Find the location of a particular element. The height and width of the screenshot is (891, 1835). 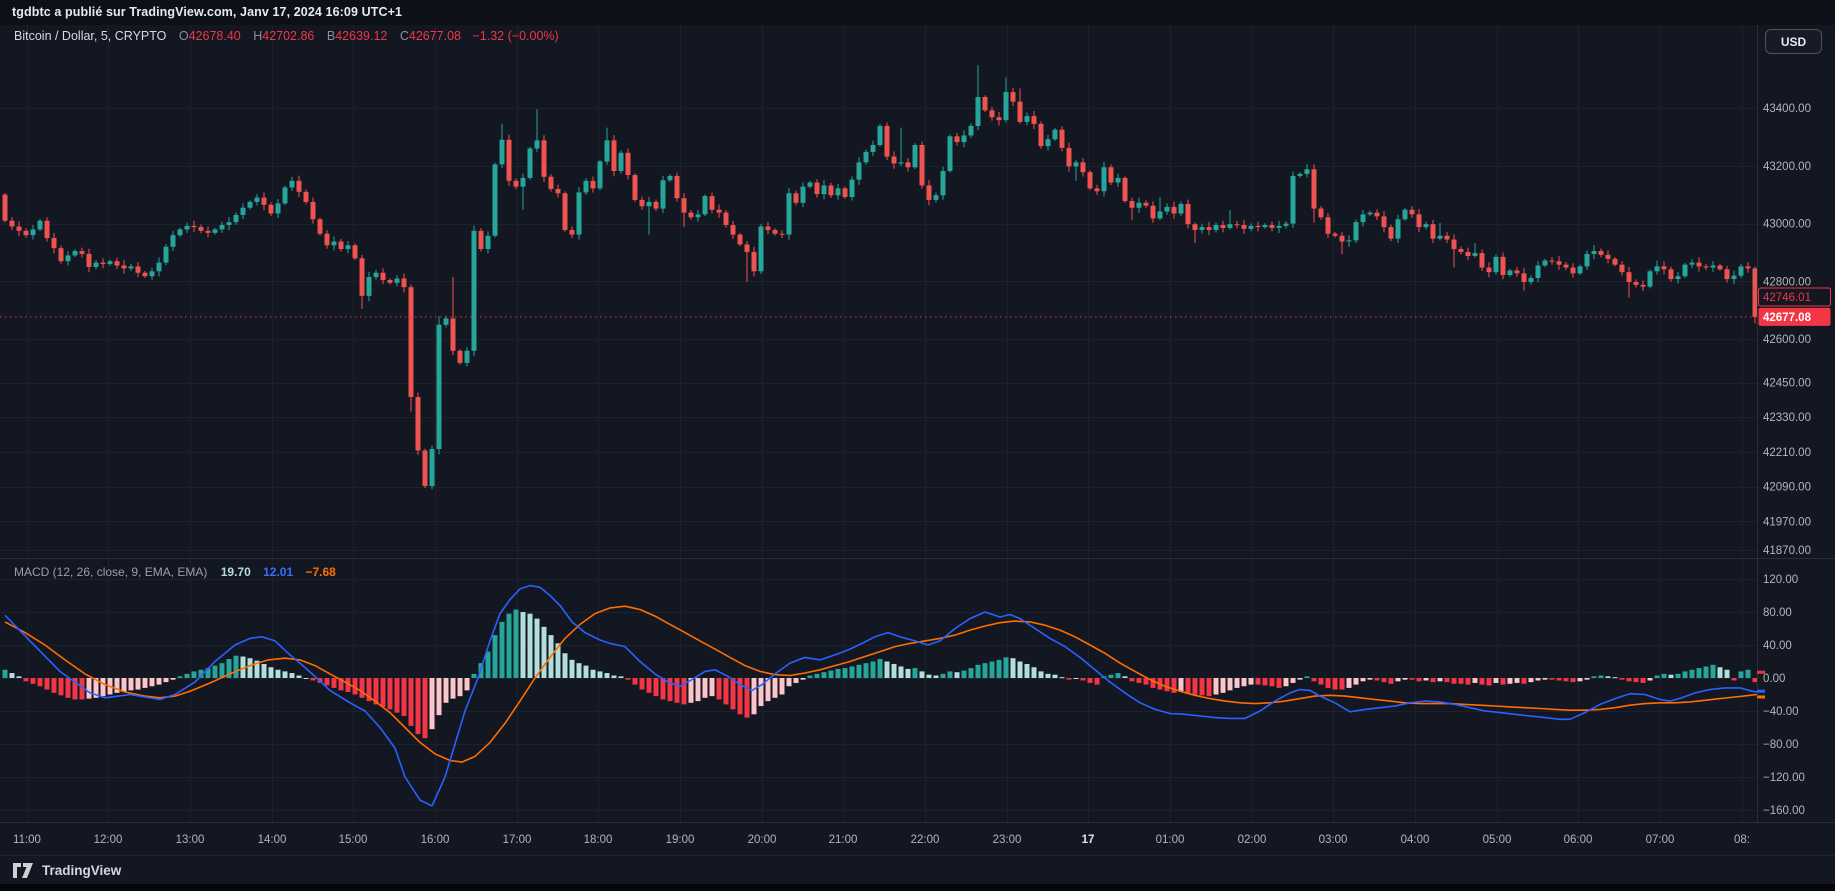

last-price-badge is located at coordinates (1794, 316).